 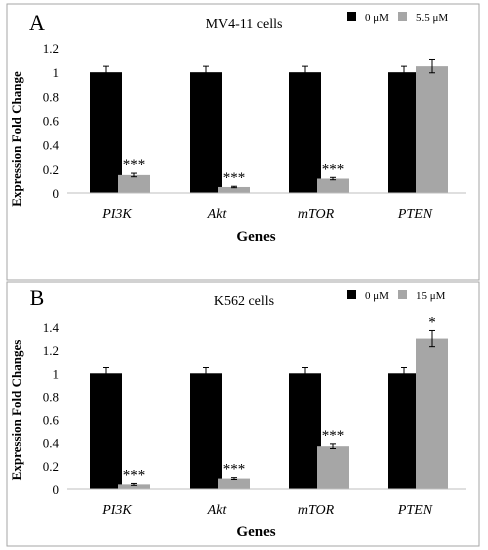 What do you see at coordinates (37, 22) in the screenshot?
I see `panel-letter: A` at bounding box center [37, 22].